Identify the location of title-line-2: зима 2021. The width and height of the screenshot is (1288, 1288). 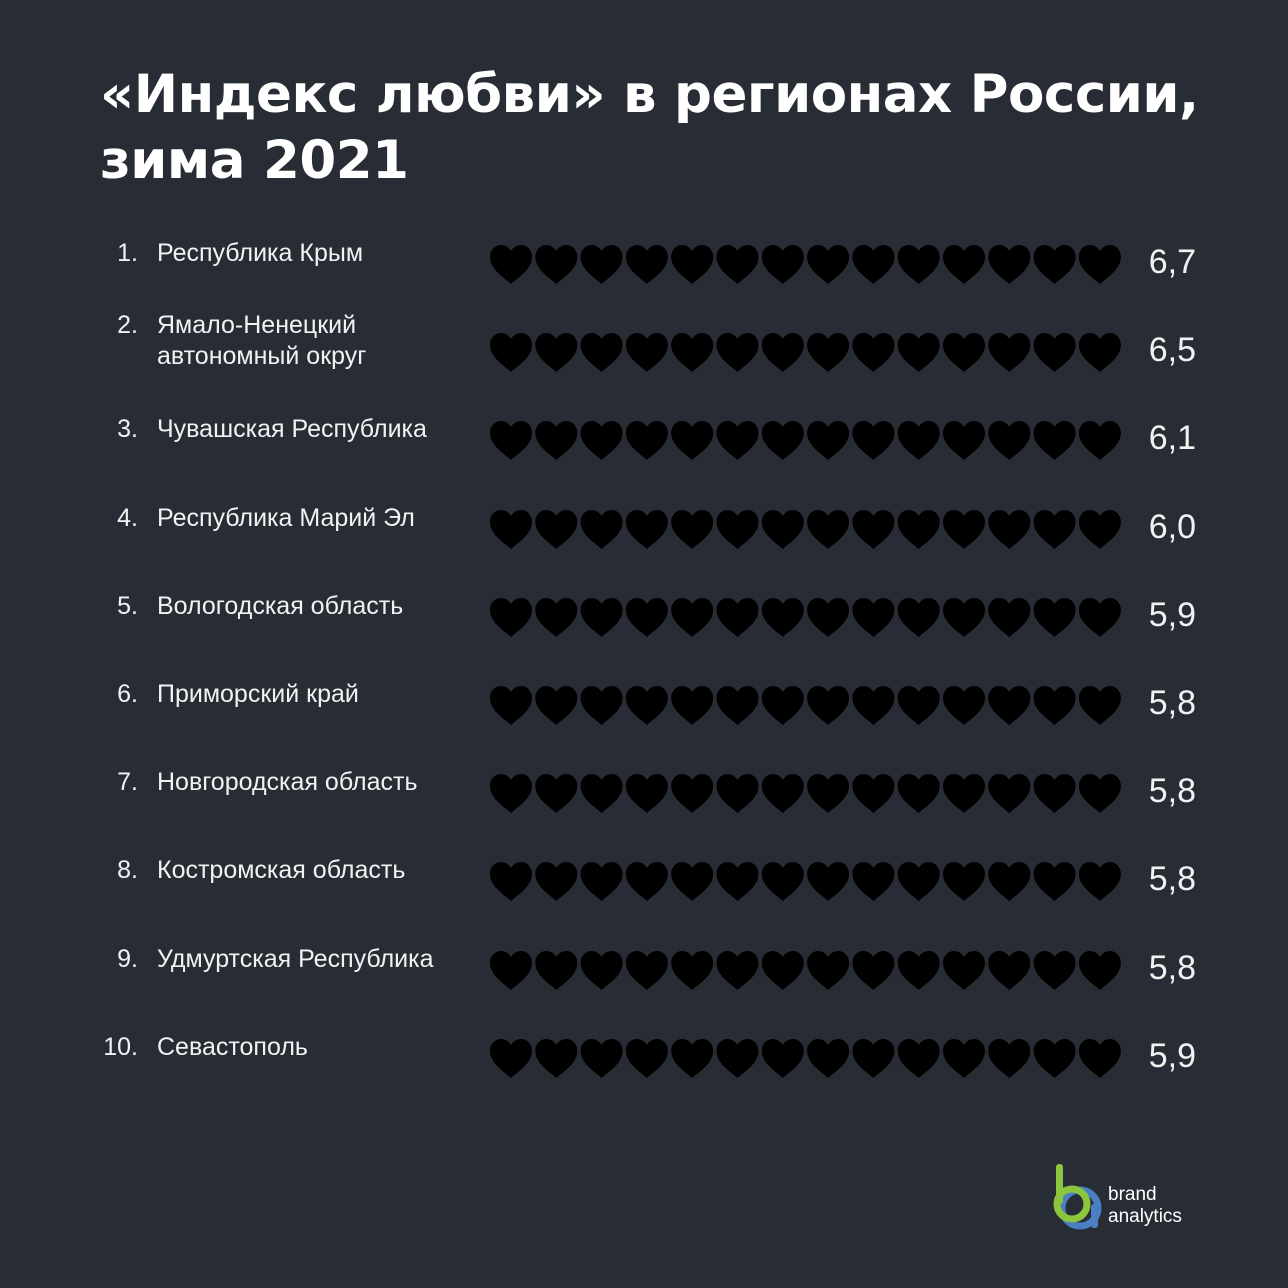
(254, 160).